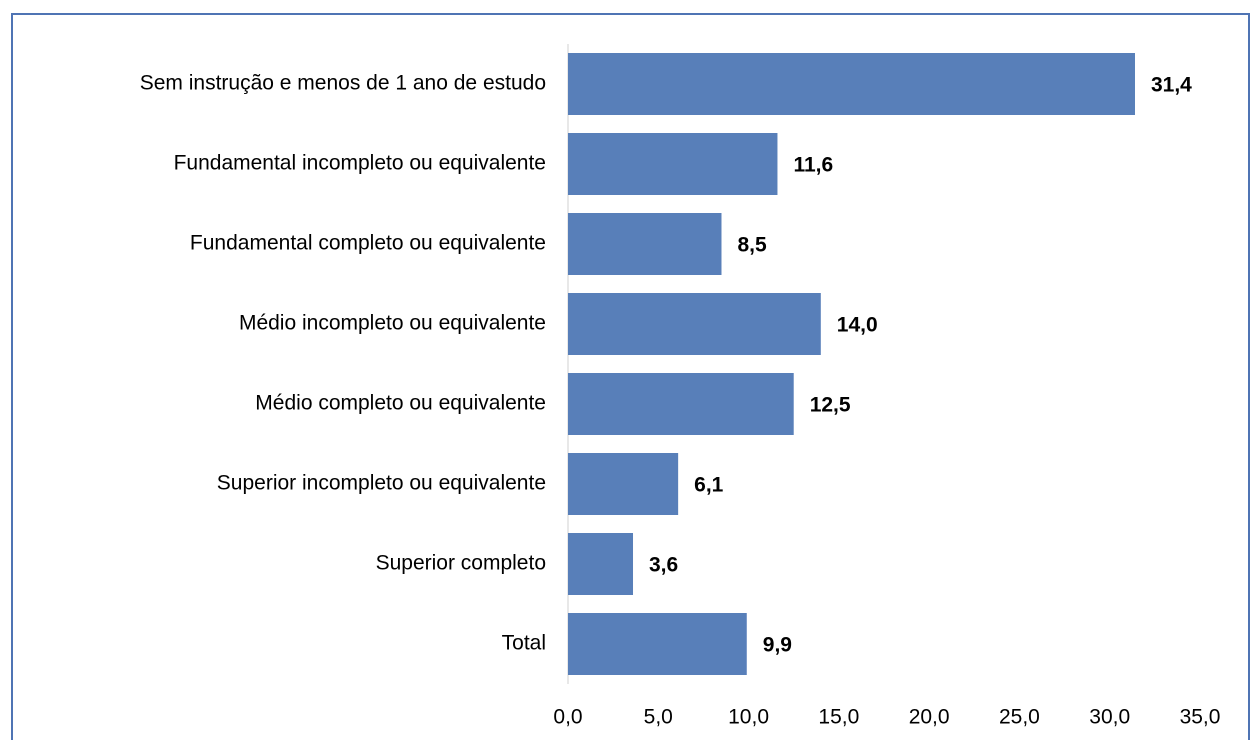  Describe the element at coordinates (343, 83) in the screenshot. I see `y-tick-label: Sem instrução e menos de 1 ano de estudo` at that location.